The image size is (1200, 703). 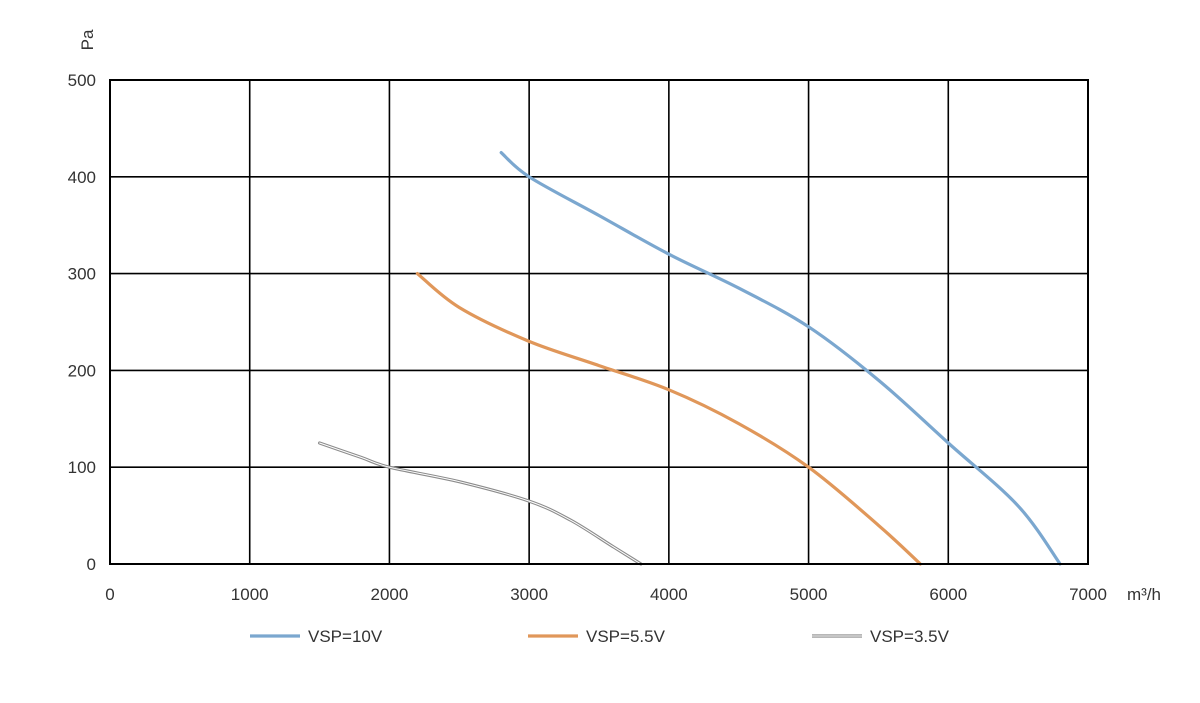 I want to click on legend: VSP=10V VSP=5.5V VSP=3.5V, so click(x=600, y=636).